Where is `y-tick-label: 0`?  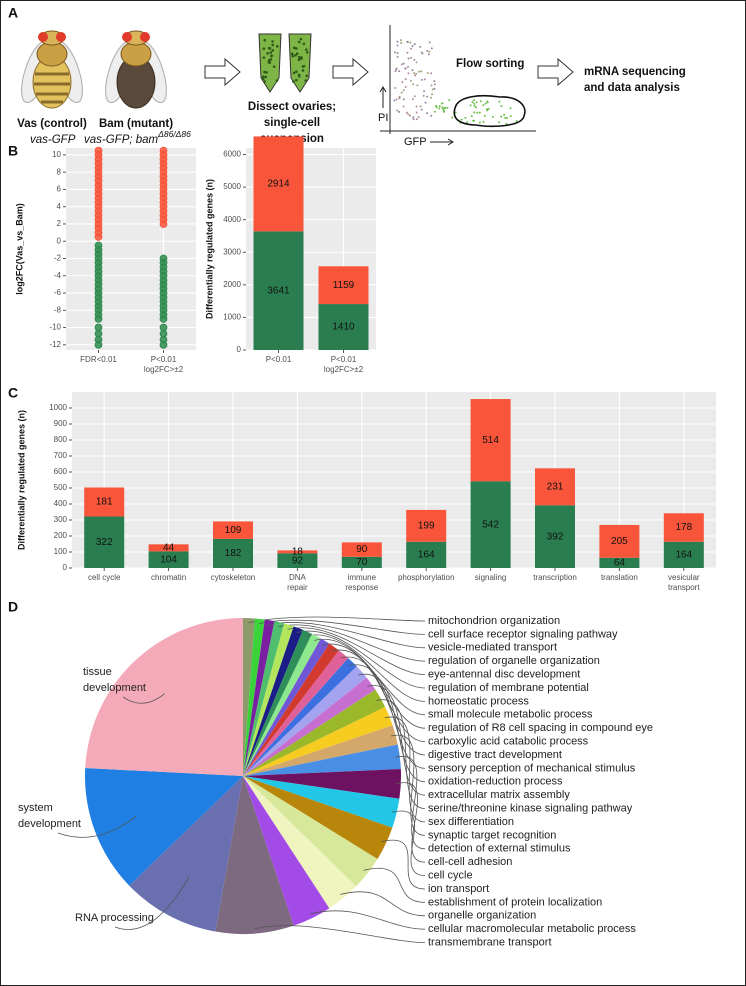 y-tick-label: 0 is located at coordinates (239, 349).